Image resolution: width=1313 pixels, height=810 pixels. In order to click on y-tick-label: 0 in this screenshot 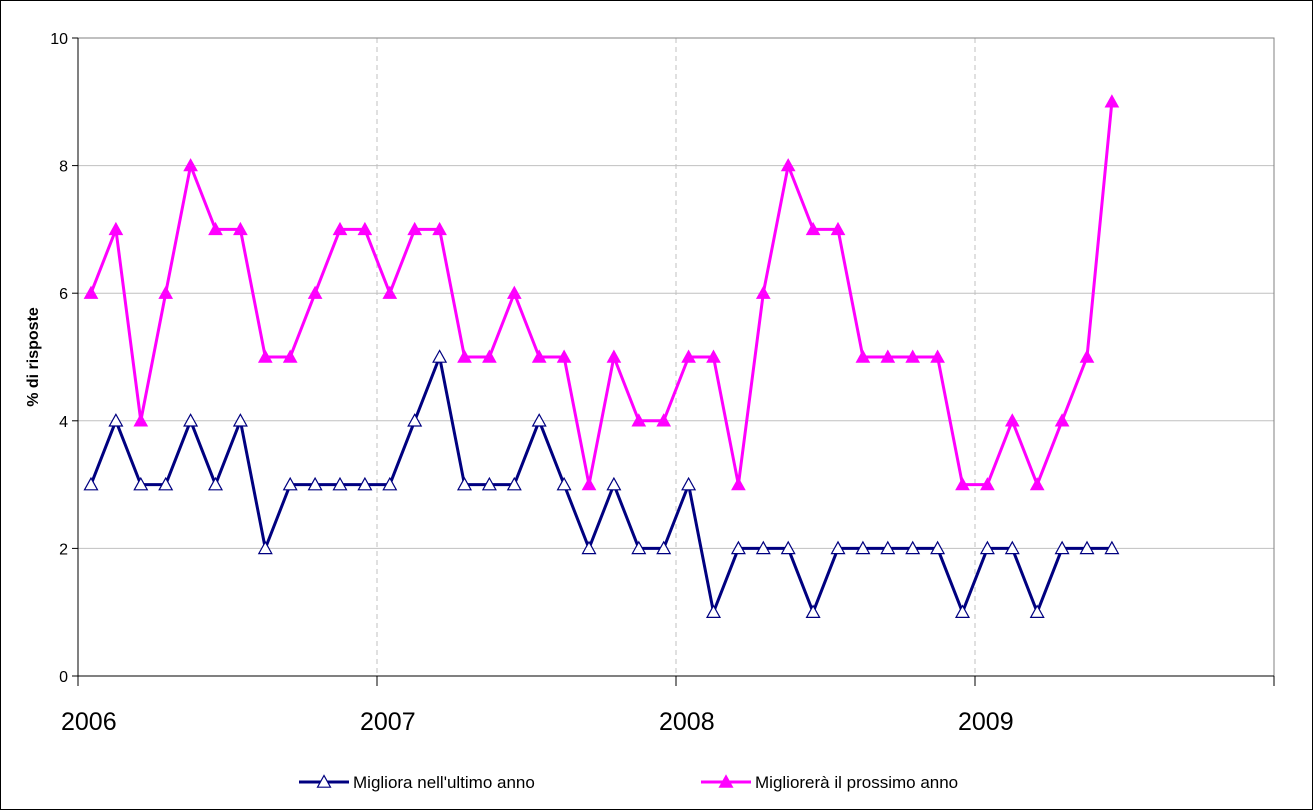, I will do `click(63, 677)`.